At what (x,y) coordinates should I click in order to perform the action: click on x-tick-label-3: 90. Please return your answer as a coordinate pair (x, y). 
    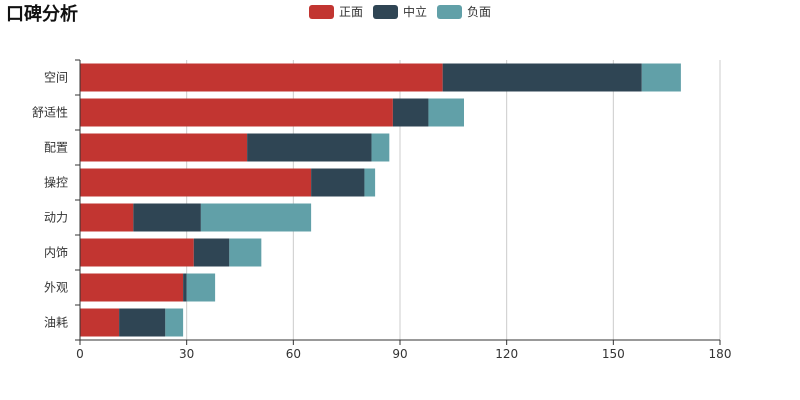
    Looking at the image, I should click on (399, 354).